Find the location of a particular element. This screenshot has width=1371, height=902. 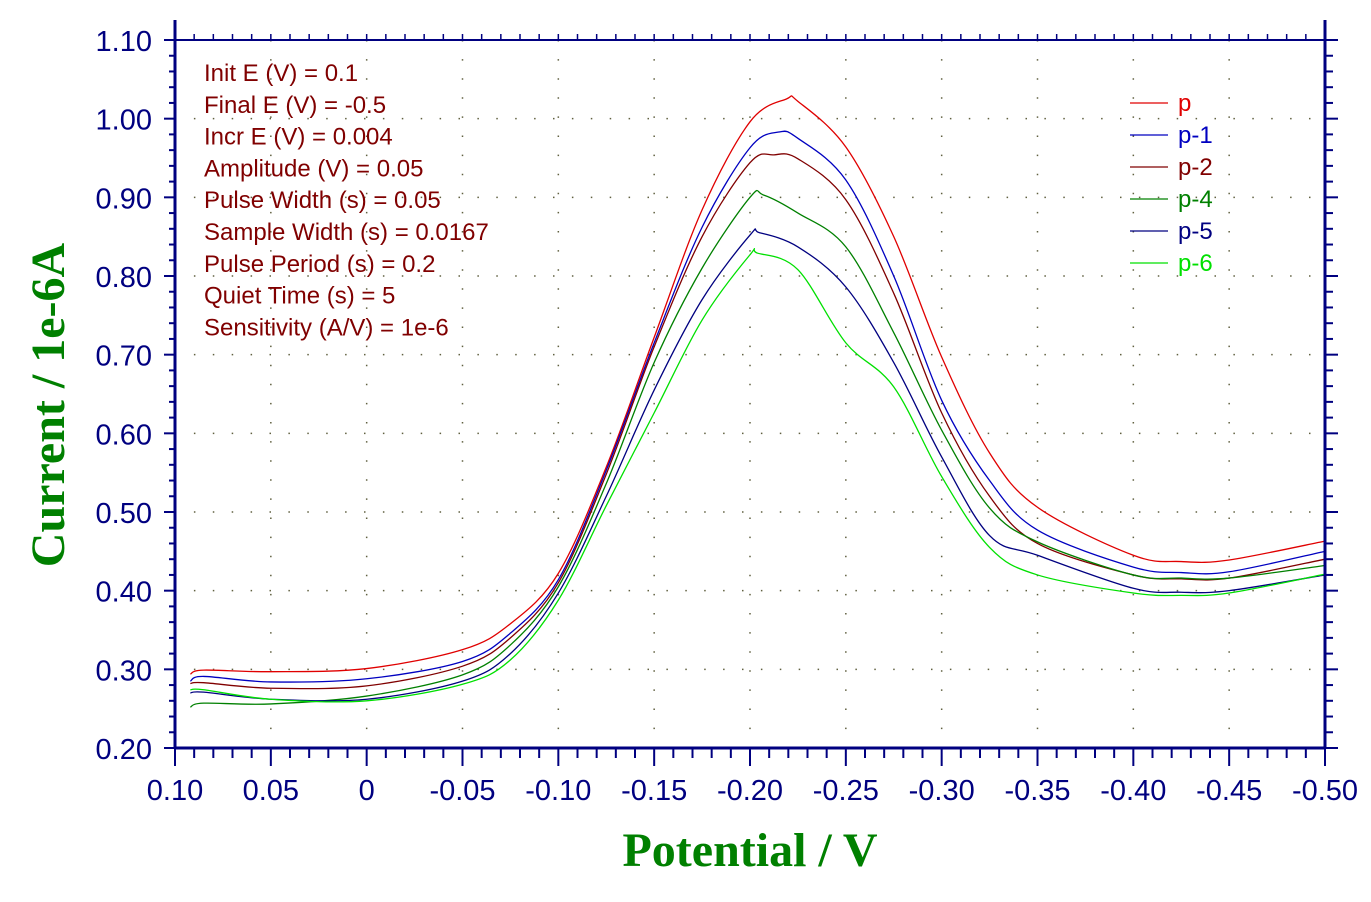

y-tick-label: 0.30 is located at coordinates (124, 671).